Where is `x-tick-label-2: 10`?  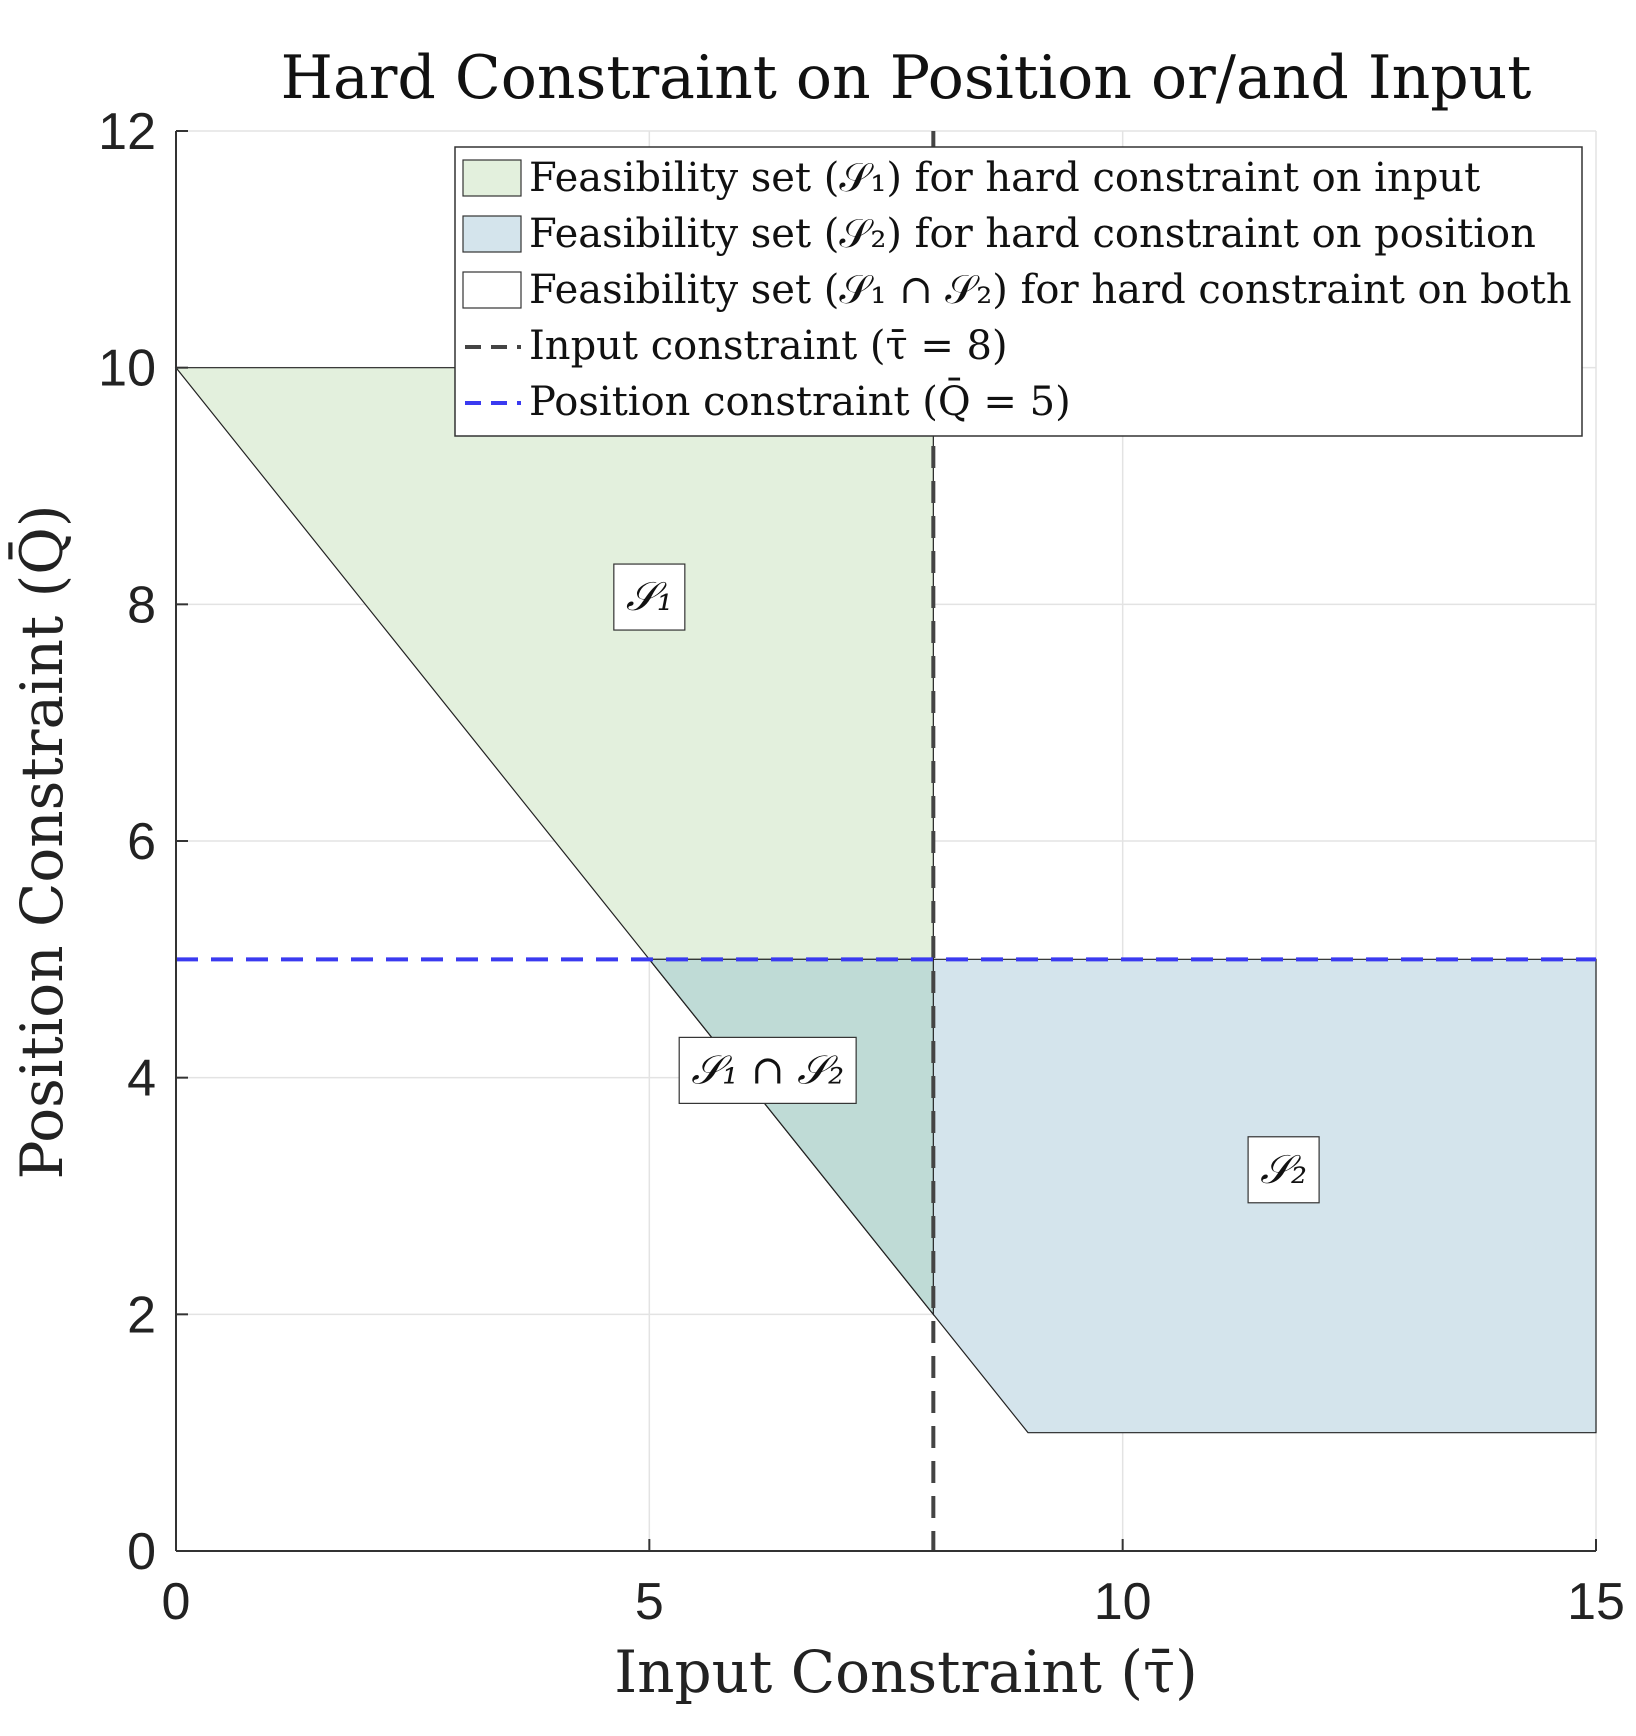
x-tick-label-2: 10 is located at coordinates (1123, 1602).